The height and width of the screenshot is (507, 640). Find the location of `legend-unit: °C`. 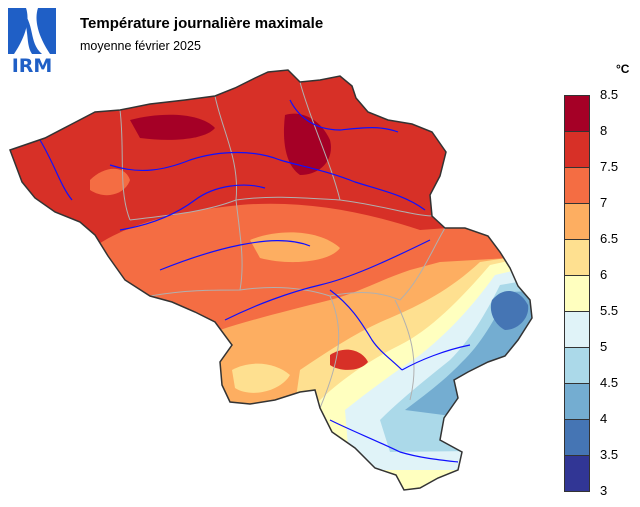

legend-unit: °C is located at coordinates (623, 69).